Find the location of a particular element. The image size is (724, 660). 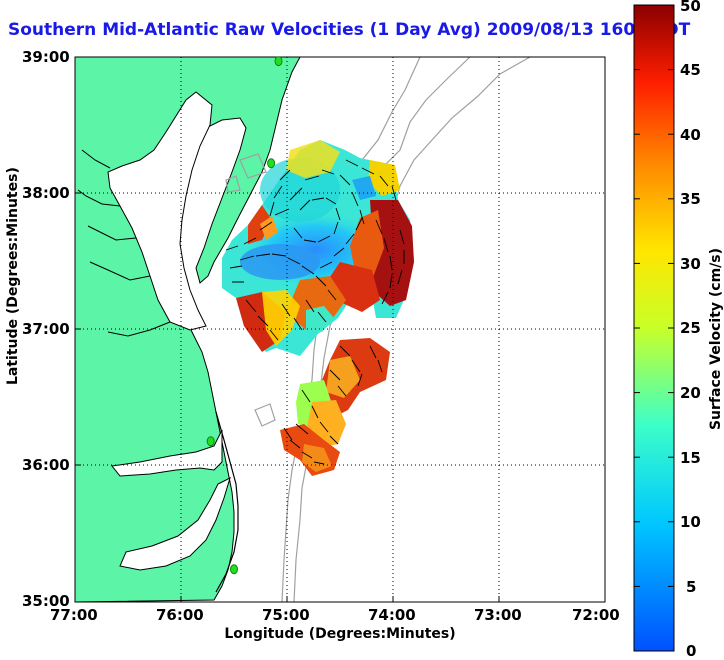

x-tick-label: 75:00 is located at coordinates (286, 615).